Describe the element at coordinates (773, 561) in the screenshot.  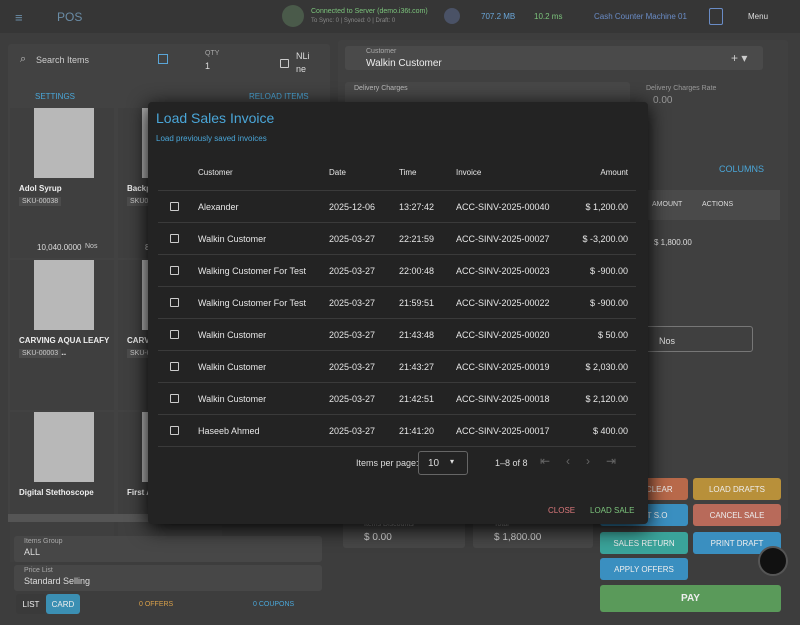
I see `assistant-avatar` at that location.